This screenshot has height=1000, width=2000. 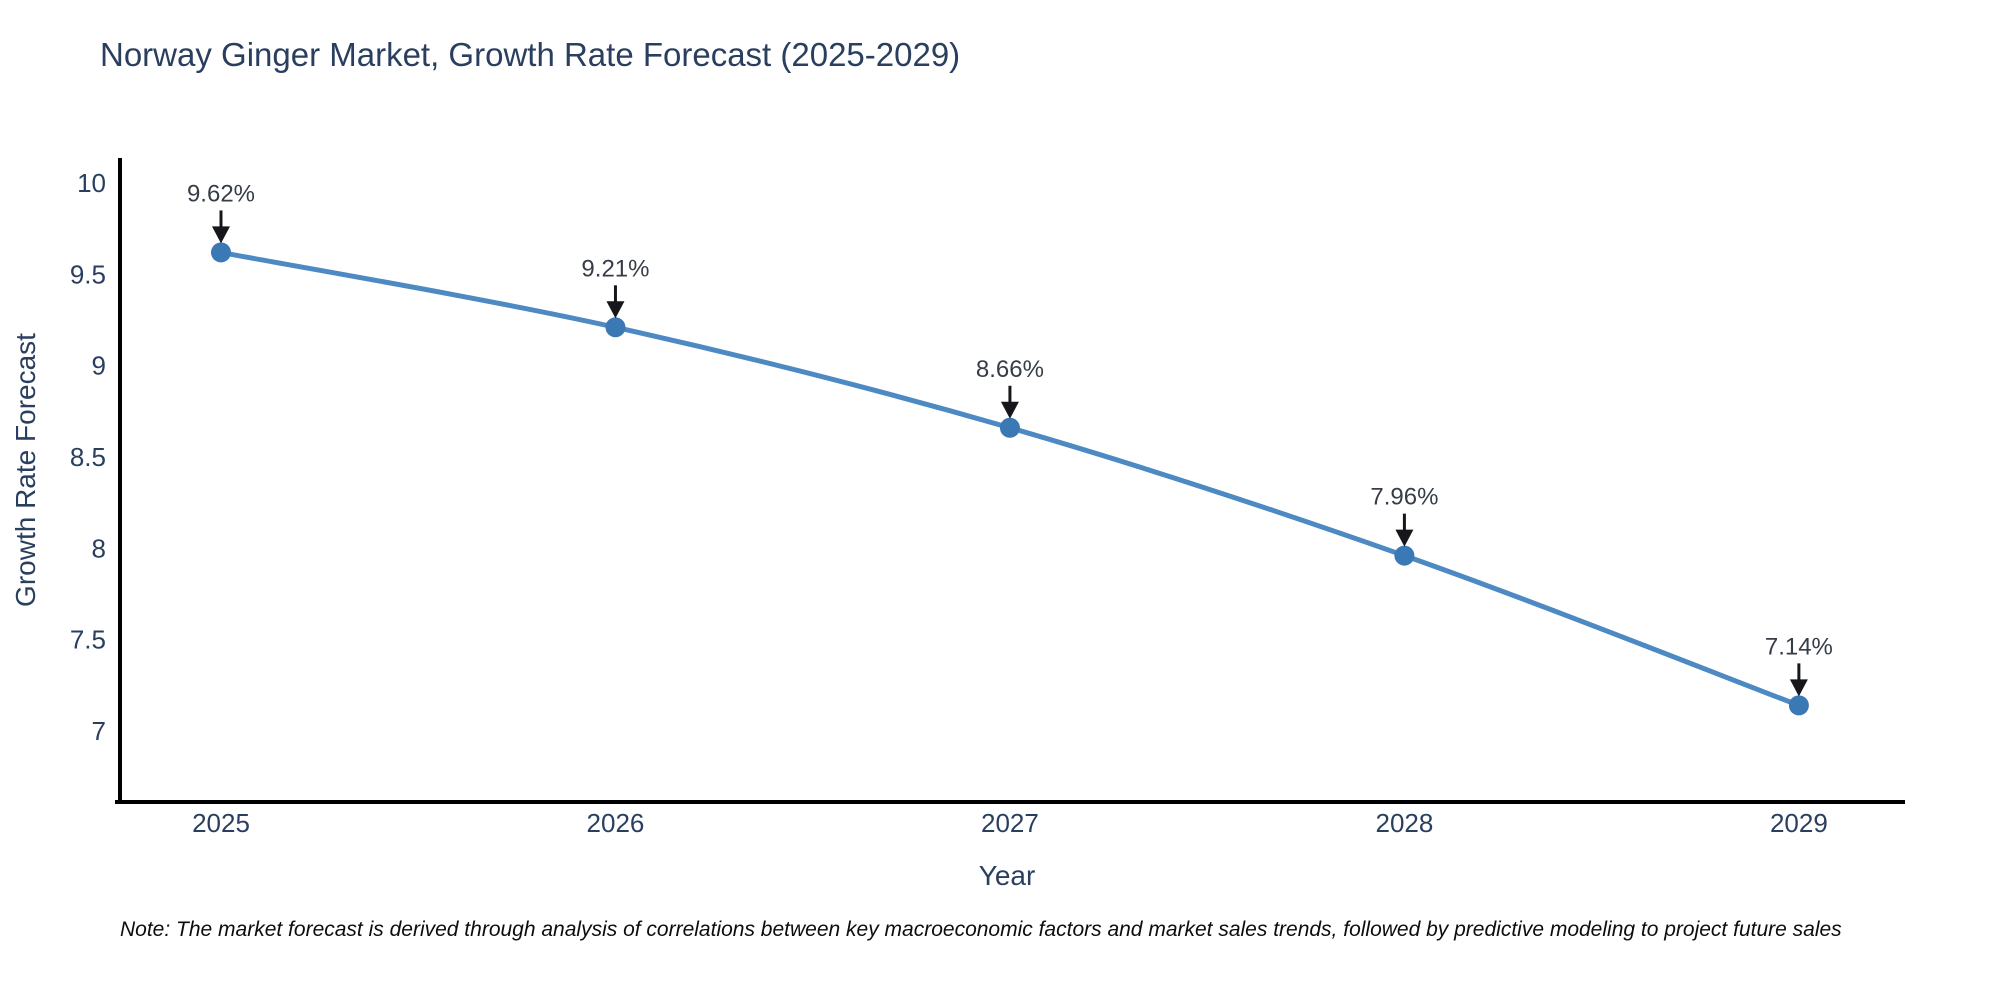 What do you see at coordinates (99, 548) in the screenshot?
I see `y-tick-label: 8` at bounding box center [99, 548].